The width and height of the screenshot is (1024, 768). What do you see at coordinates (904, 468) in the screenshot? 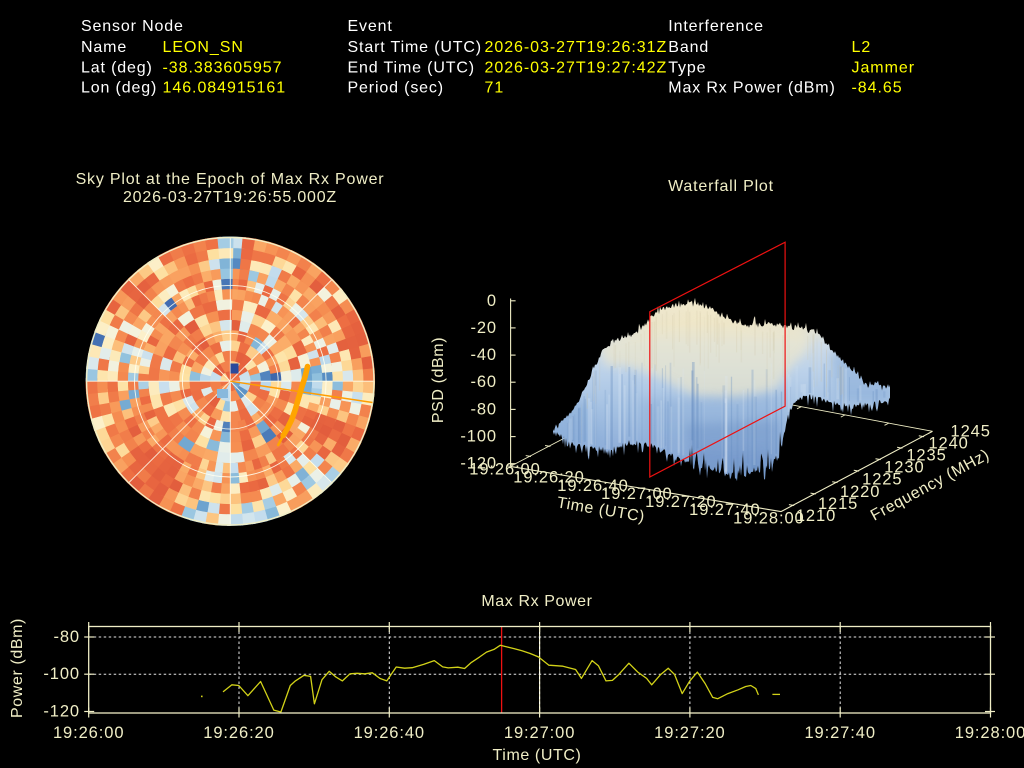
I see `svg-text: 1230` at bounding box center [904, 468].